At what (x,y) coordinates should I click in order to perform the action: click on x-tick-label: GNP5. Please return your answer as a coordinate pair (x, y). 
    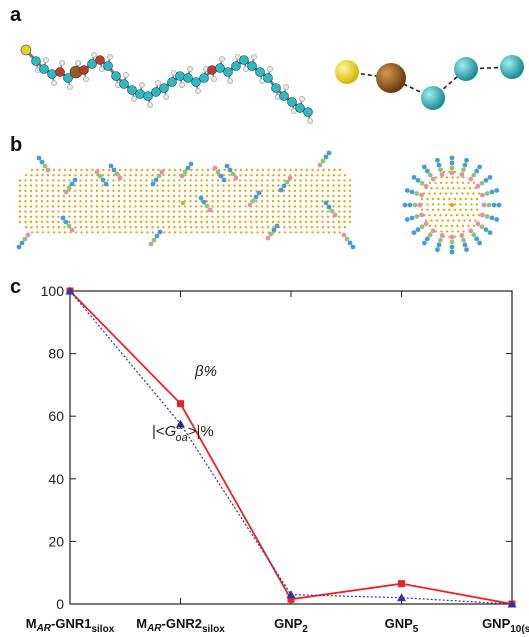
    Looking at the image, I should click on (402, 625).